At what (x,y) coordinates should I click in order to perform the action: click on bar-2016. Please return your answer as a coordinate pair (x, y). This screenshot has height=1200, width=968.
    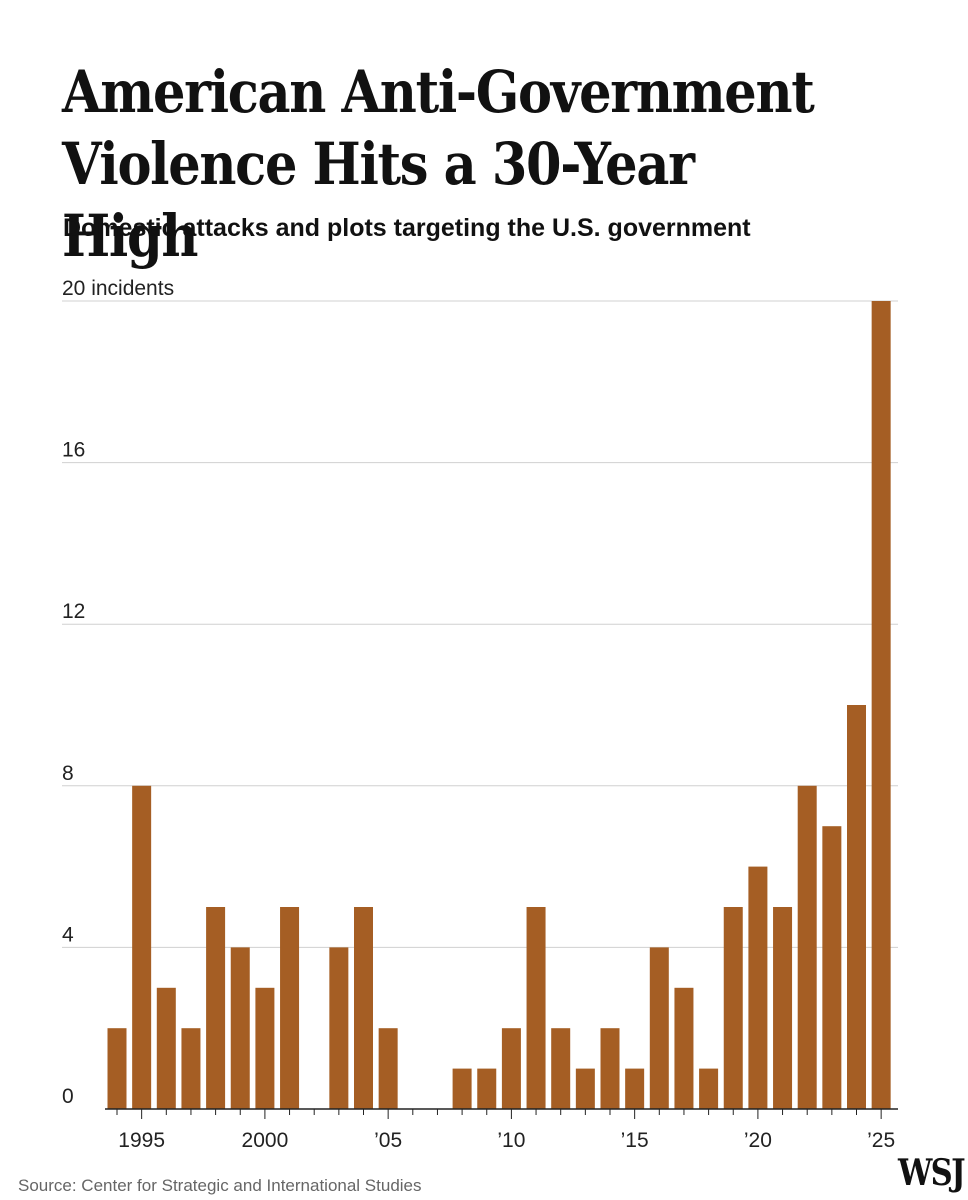
    Looking at the image, I should click on (659, 1028).